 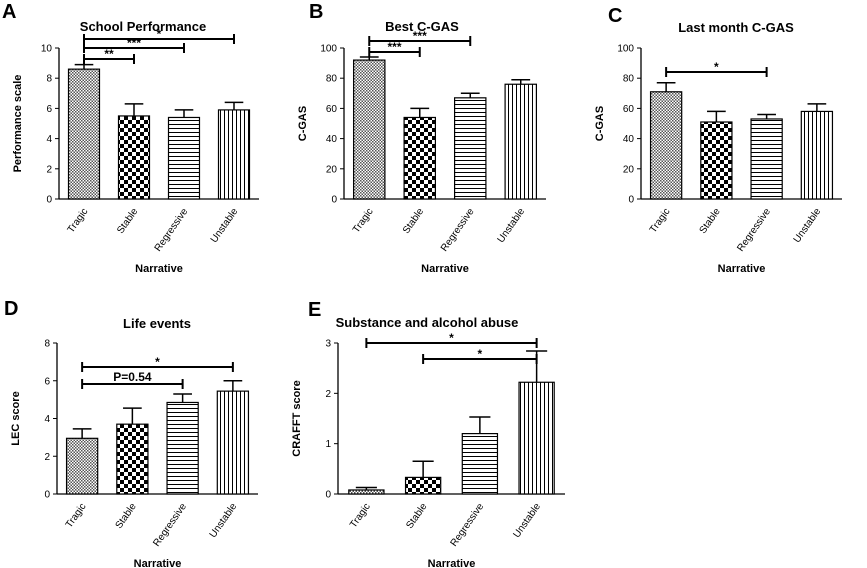 I want to click on y-tick-label: 40, so click(x=332, y=139).